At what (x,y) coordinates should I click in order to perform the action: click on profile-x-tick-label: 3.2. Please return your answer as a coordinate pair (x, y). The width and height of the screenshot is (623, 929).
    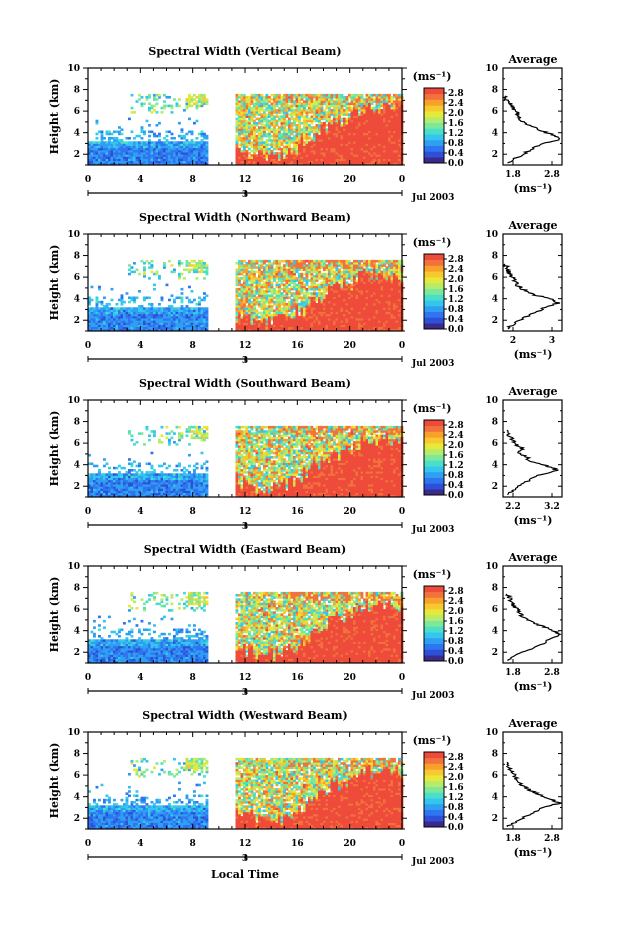
    Looking at the image, I should click on (552, 507).